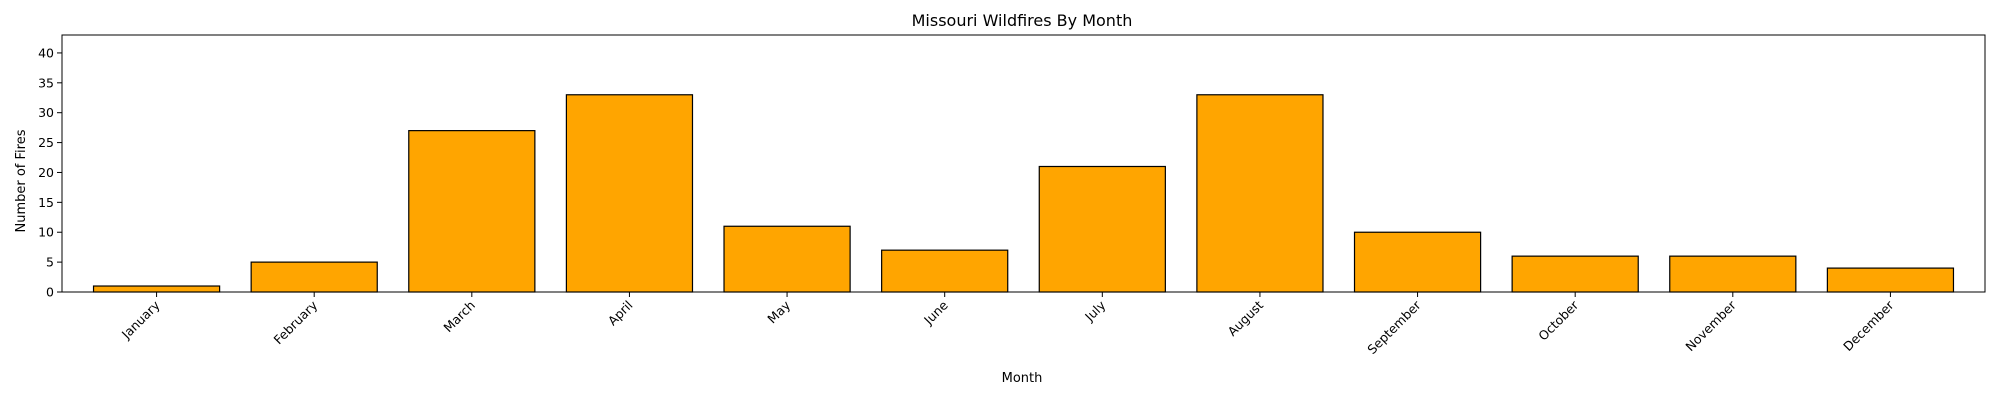 Image resolution: width=2000 pixels, height=400 pixels. I want to click on y-tick-label: 25, so click(46, 142).